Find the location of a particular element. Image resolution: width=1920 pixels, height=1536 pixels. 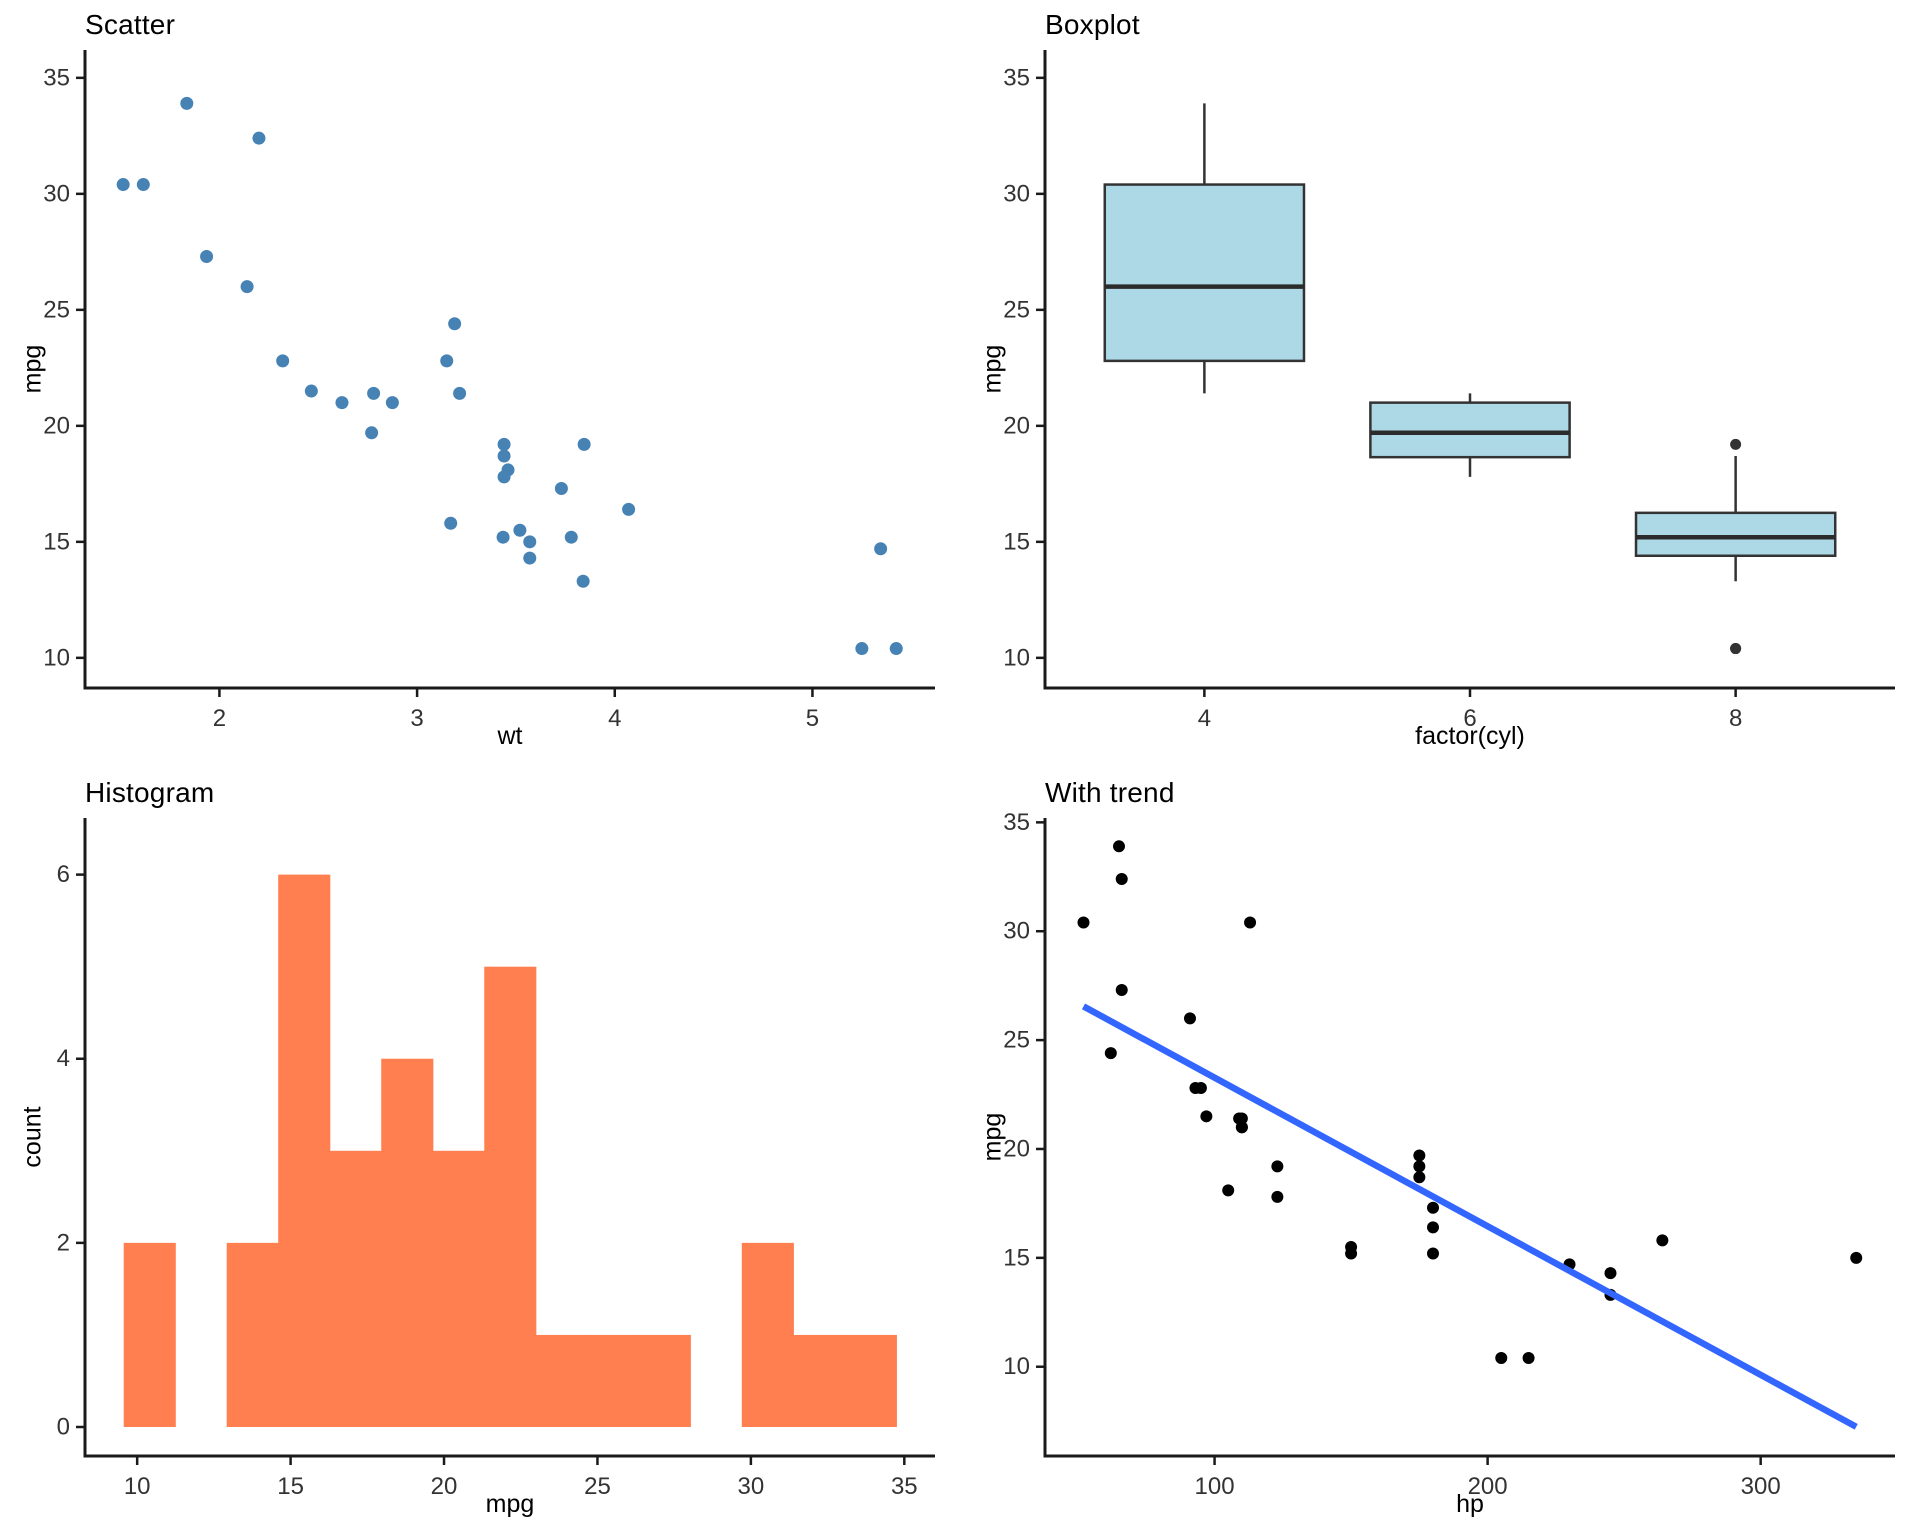

y-tick-label: 35 is located at coordinates (1016, 822).